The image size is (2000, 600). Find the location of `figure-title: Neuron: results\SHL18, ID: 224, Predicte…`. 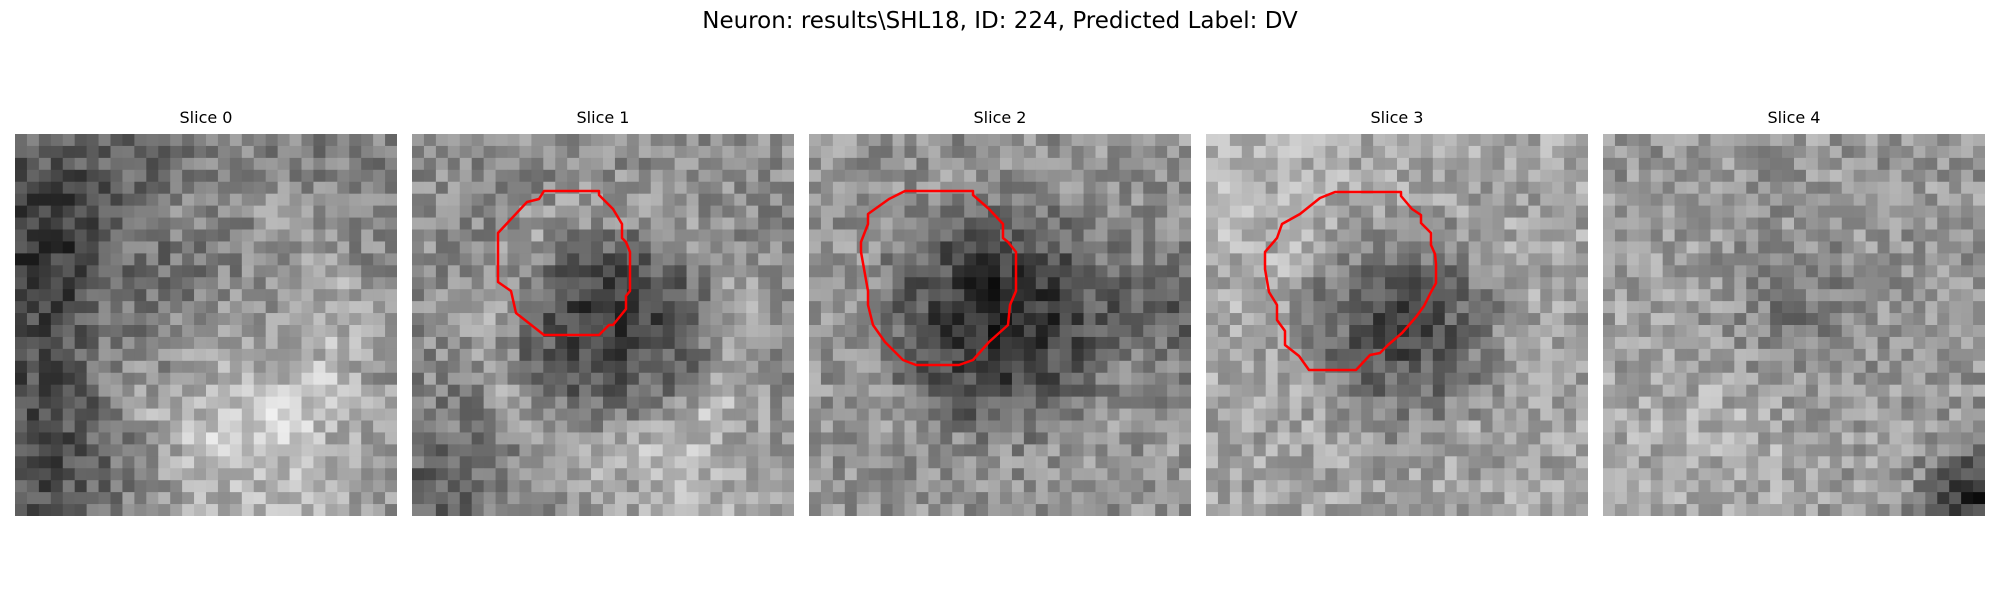

figure-title: Neuron: results\SHL18, ID: 224, Predicte… is located at coordinates (1000, 21).